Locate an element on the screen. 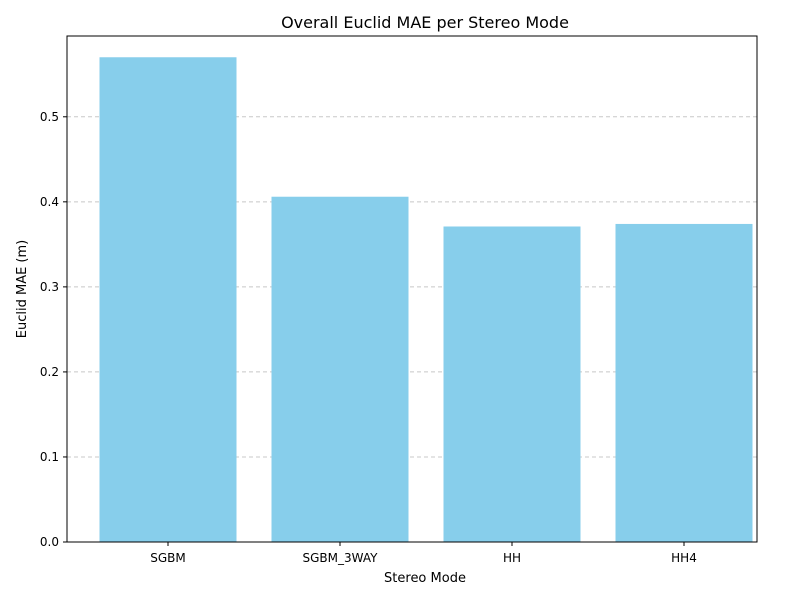 The height and width of the screenshot is (600, 800). bar-sgbm-3way is located at coordinates (340, 369).